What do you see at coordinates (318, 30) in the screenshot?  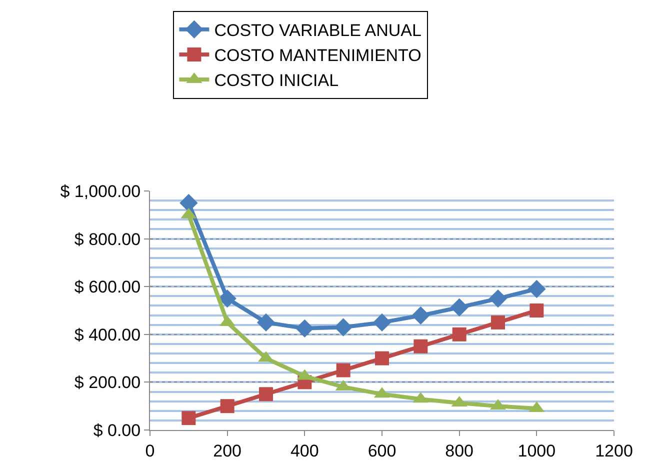 I see `legend-label: COSTO VARIABLE ANUAL` at bounding box center [318, 30].